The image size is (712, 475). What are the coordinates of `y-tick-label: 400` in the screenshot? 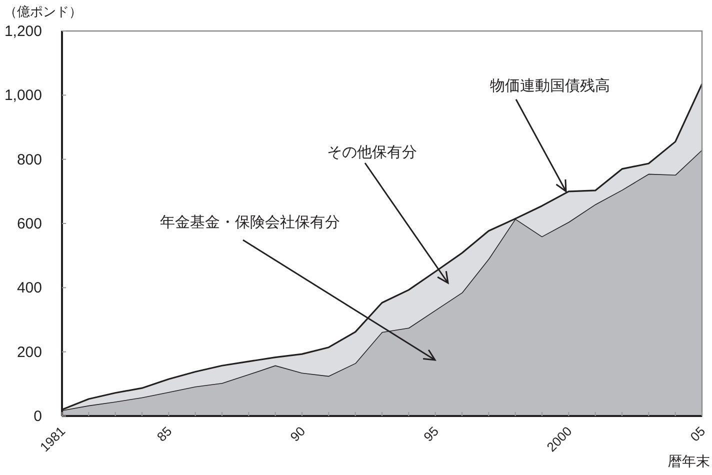 It's located at (29, 288).